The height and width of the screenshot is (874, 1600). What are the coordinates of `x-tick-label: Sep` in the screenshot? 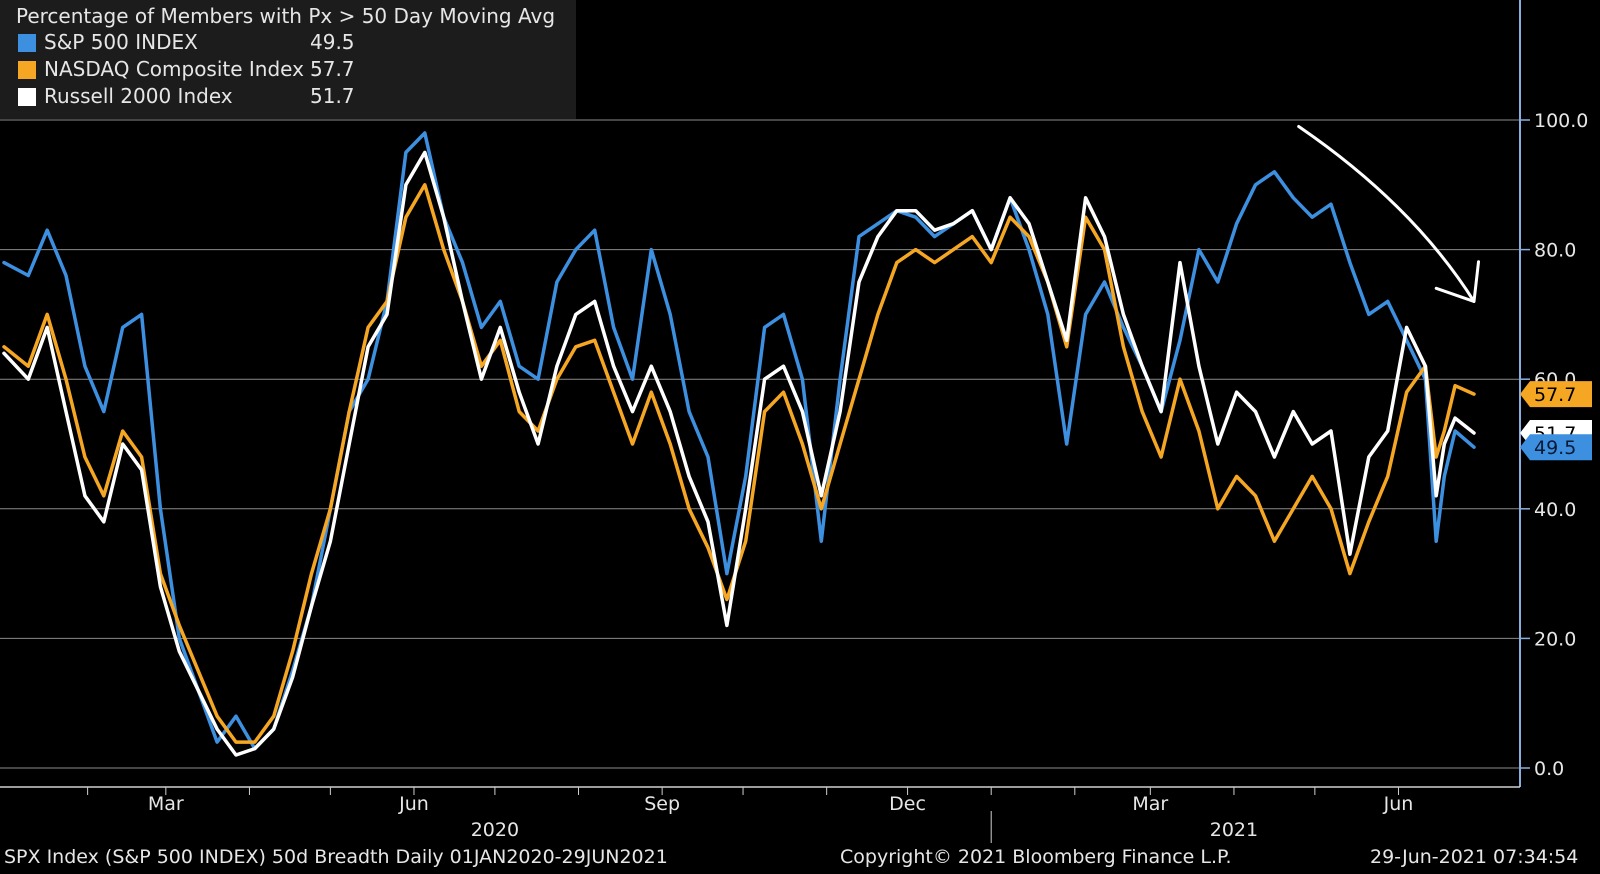 It's located at (662, 804).